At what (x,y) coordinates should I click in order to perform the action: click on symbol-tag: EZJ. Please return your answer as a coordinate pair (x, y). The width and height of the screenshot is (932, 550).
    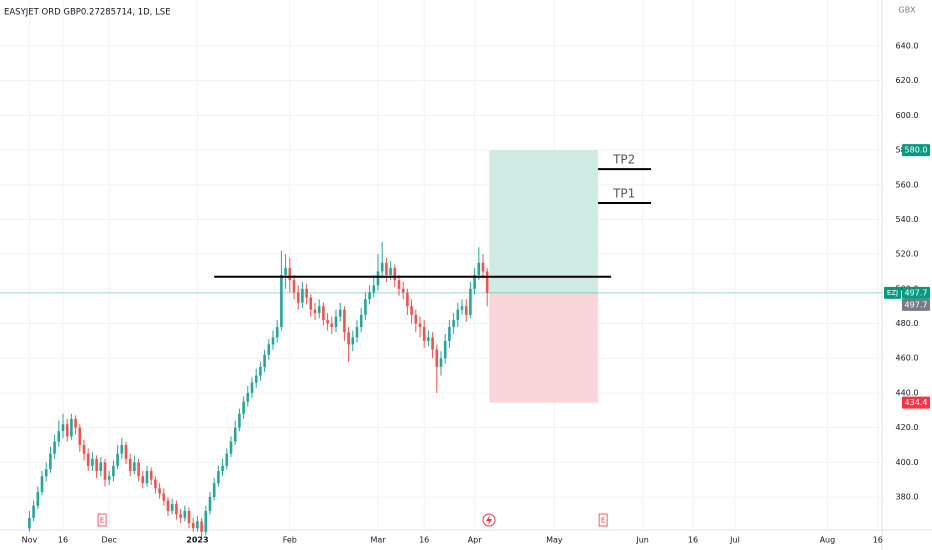
    Looking at the image, I should click on (892, 293).